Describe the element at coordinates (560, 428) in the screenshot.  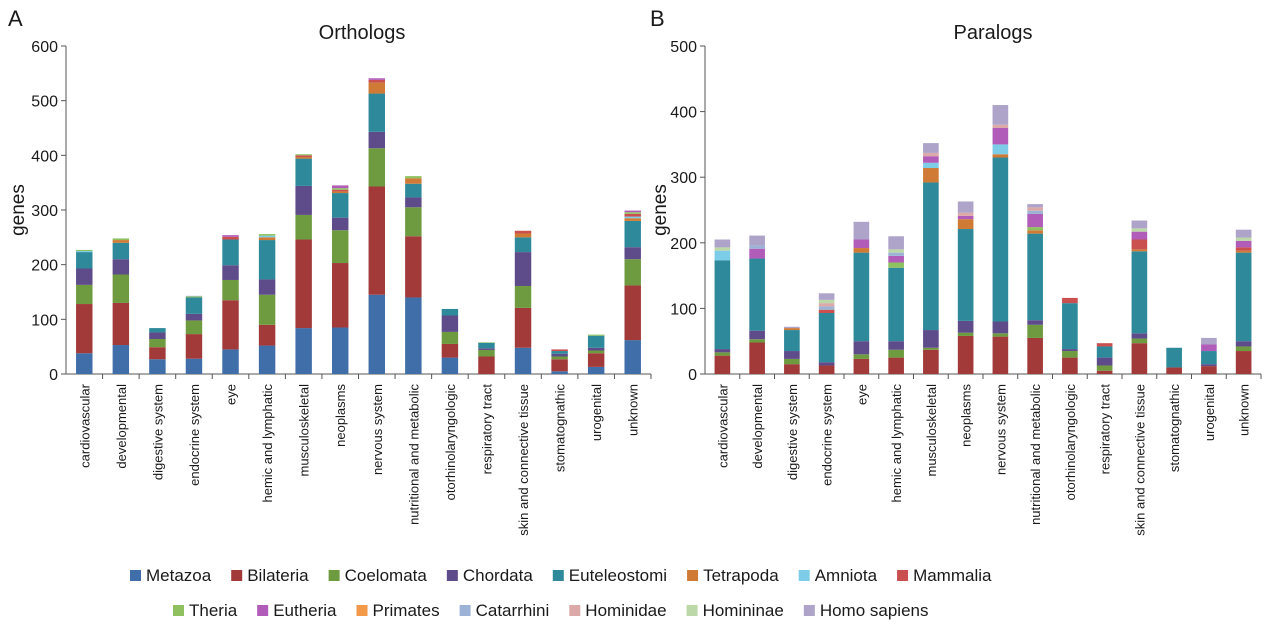
I see `x-tick-label: stomatognathic` at that location.